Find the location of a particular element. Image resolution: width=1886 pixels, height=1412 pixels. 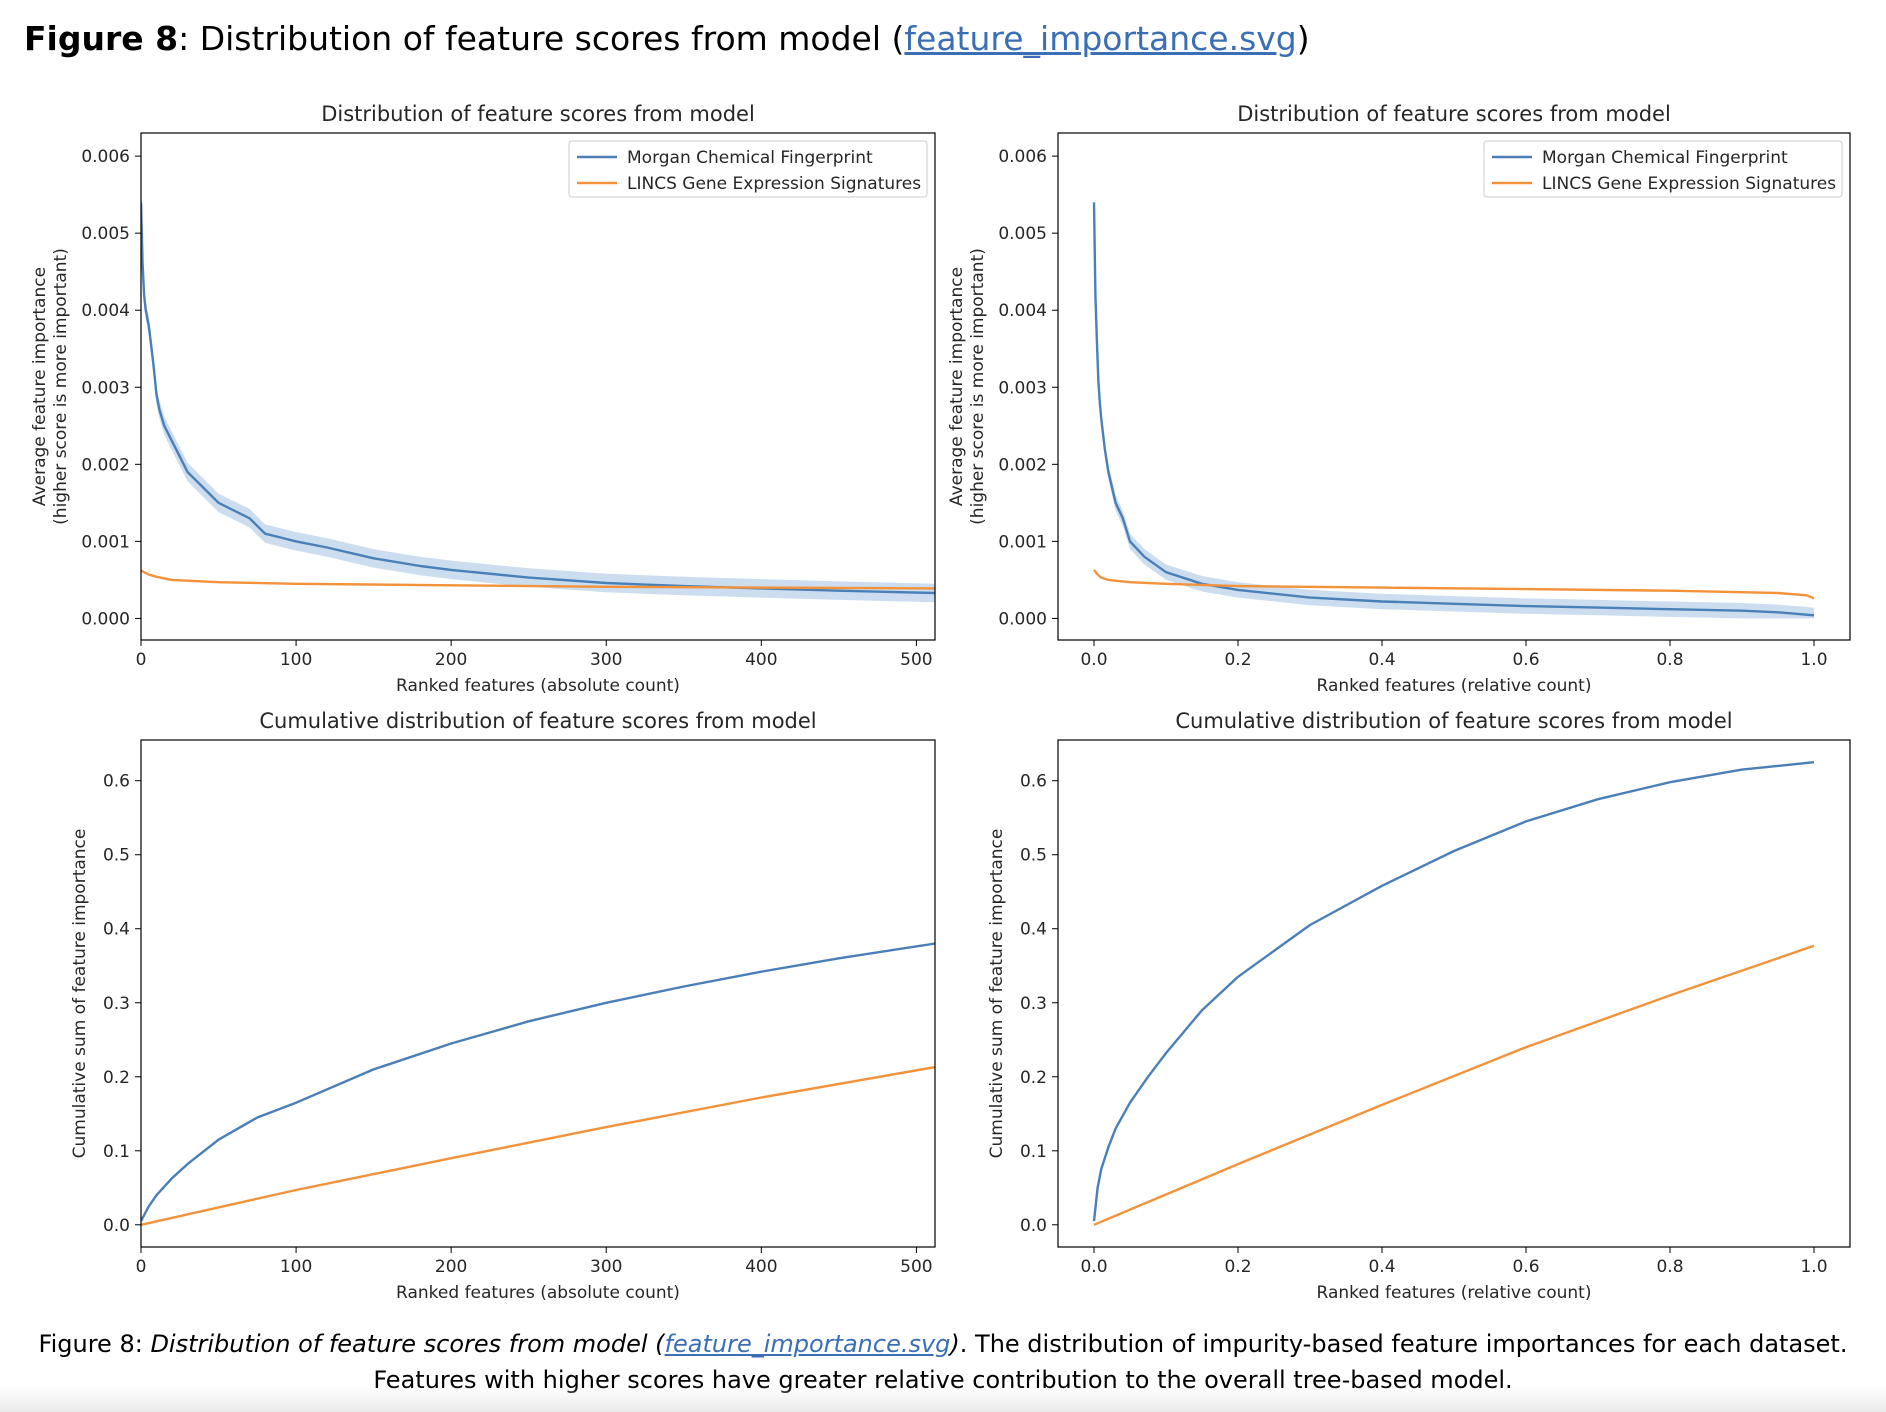

y-tick-label: 0.2 is located at coordinates (1033, 1078).